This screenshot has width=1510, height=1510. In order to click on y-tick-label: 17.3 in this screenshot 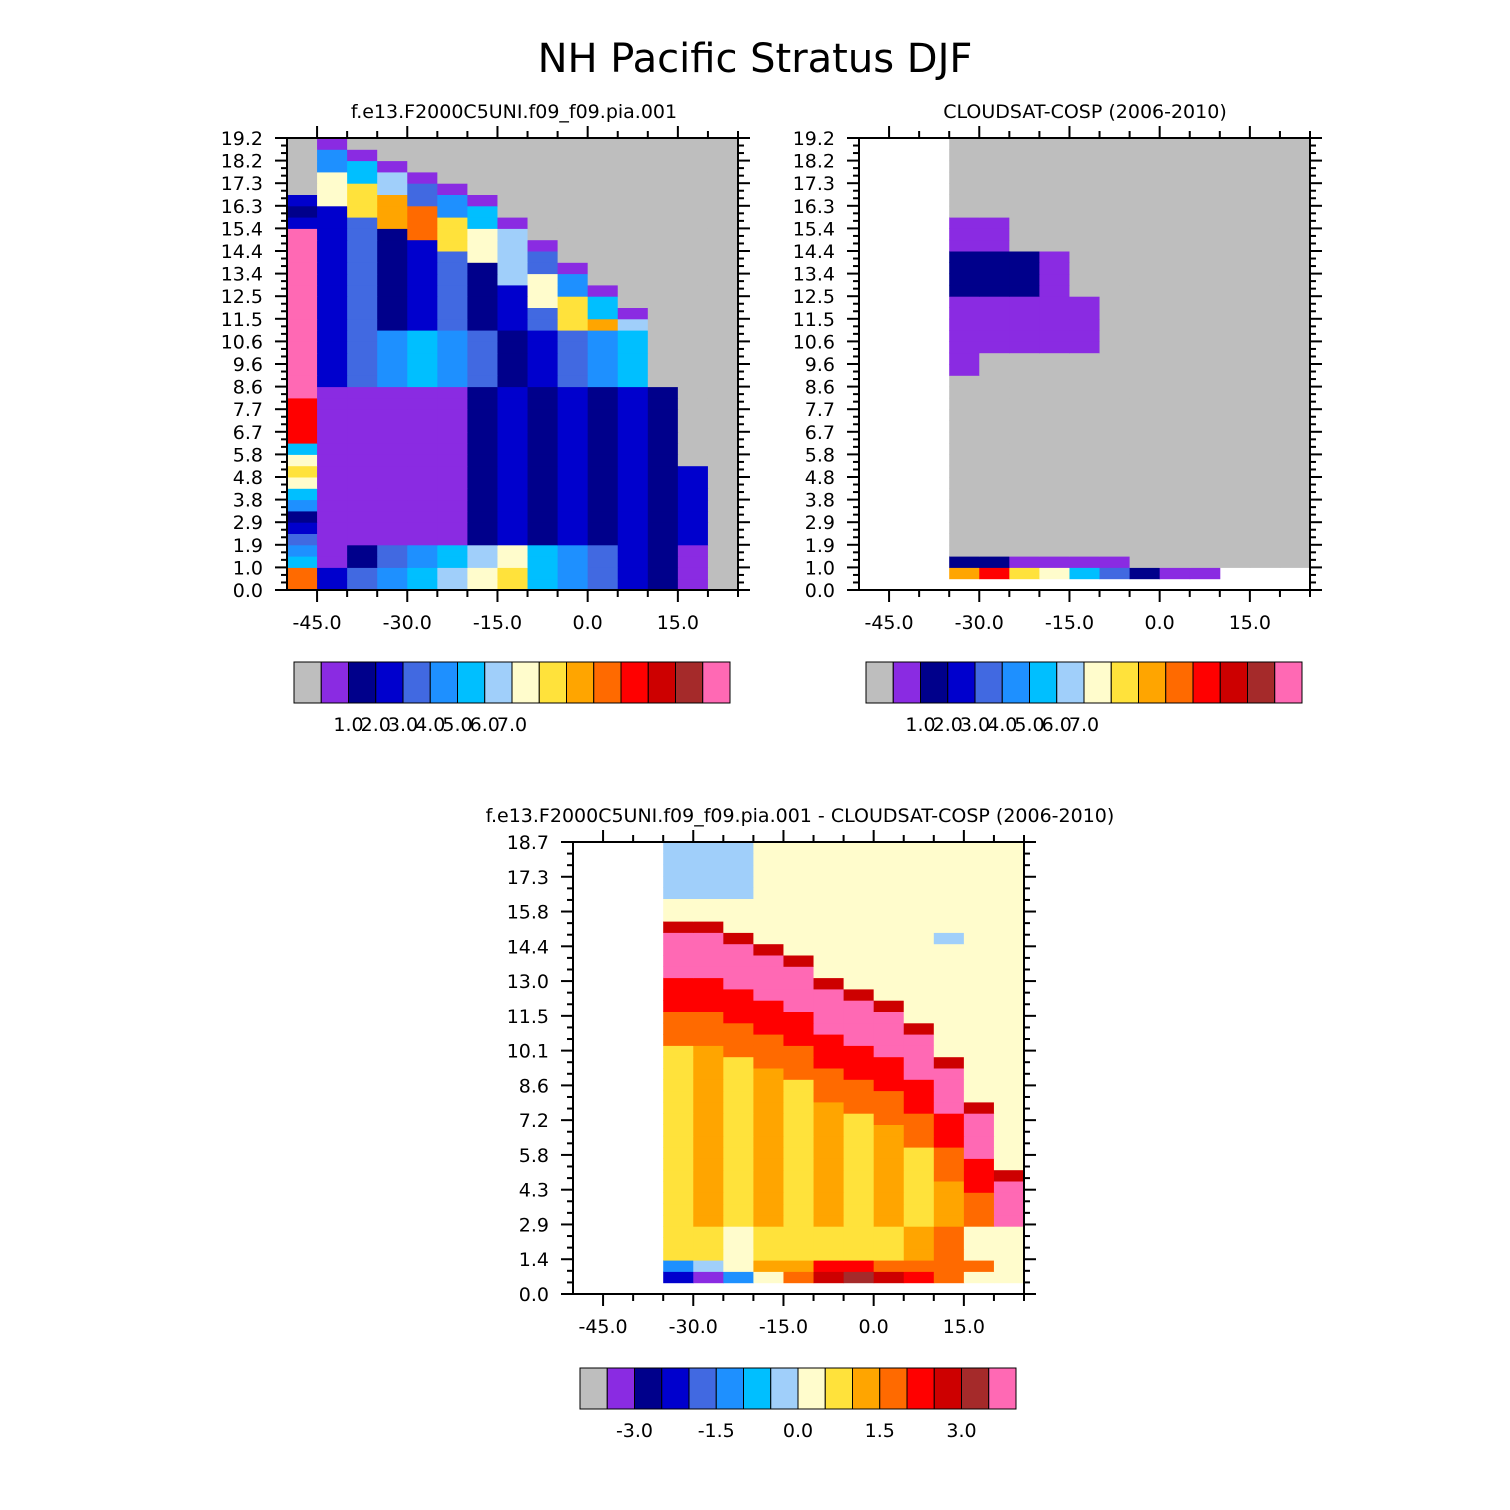, I will do `click(242, 184)`.